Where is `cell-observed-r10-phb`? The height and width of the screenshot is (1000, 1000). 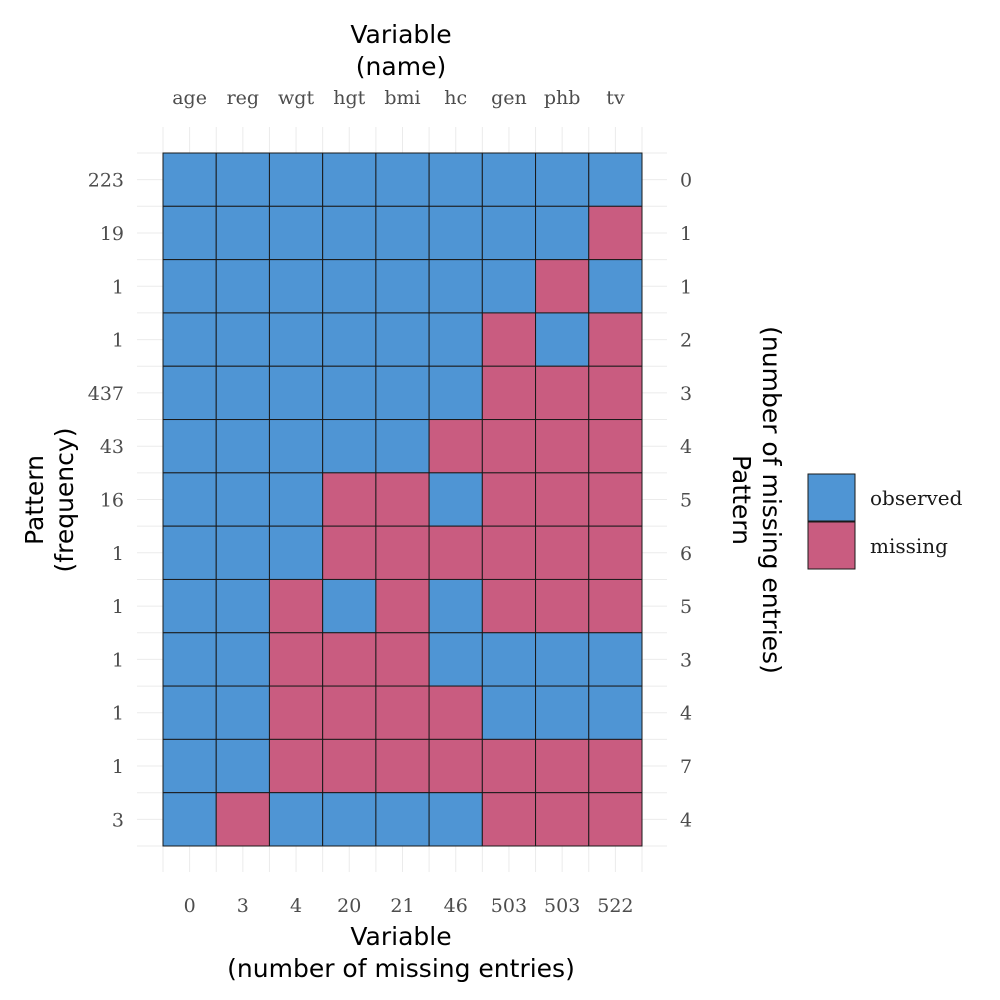
cell-observed-r10-phb is located at coordinates (562, 712).